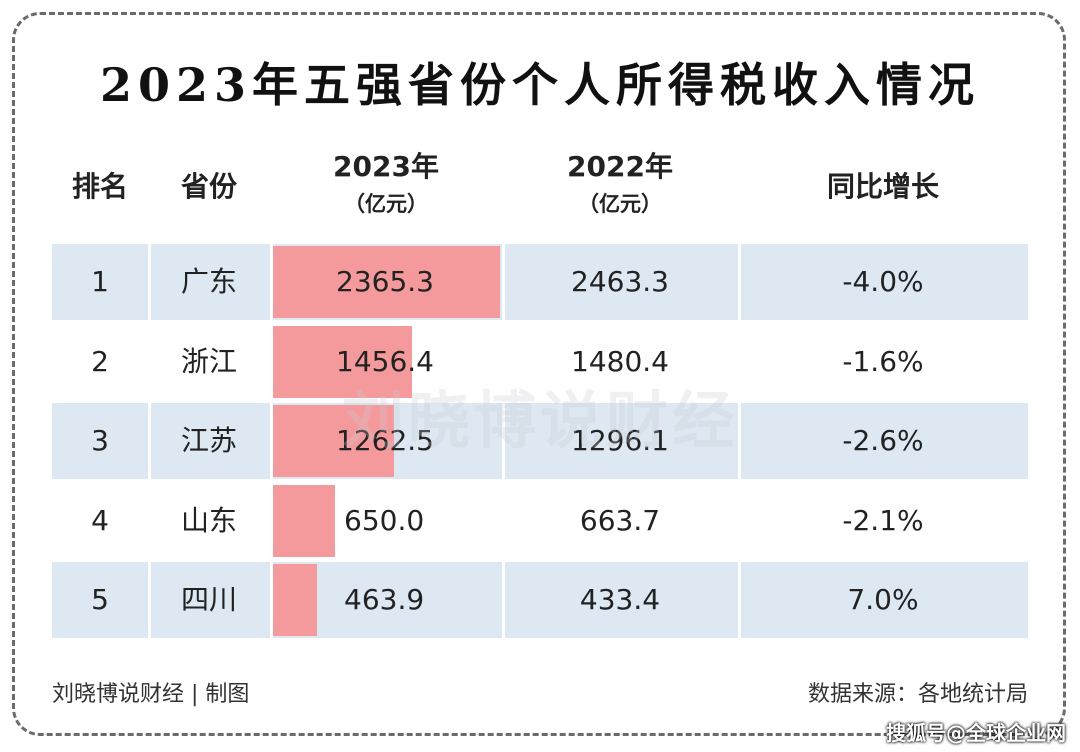 The image size is (1080, 752). I want to click on value-2023-label: 463.9, so click(384, 599).